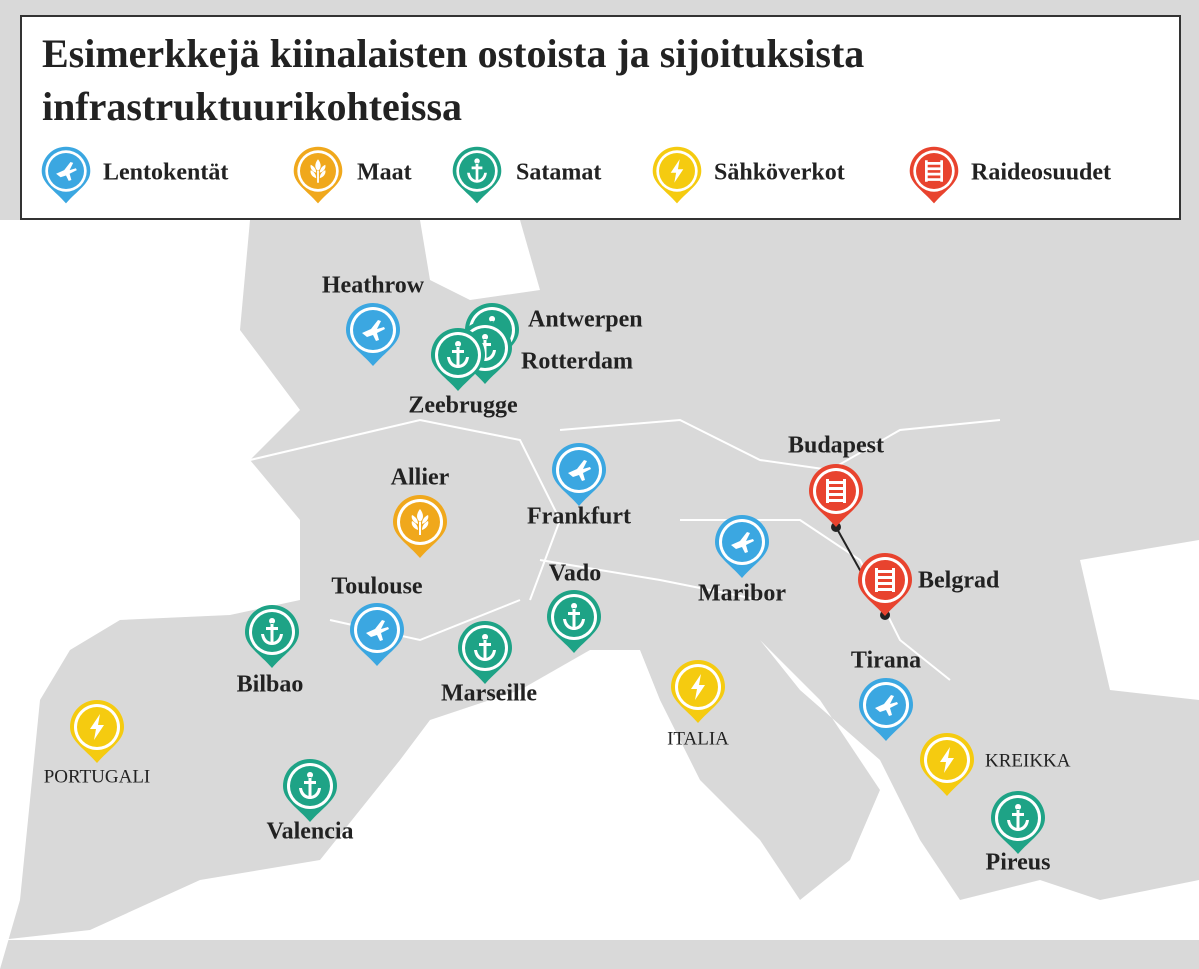  I want to click on place-label: Belgrad, so click(959, 581).